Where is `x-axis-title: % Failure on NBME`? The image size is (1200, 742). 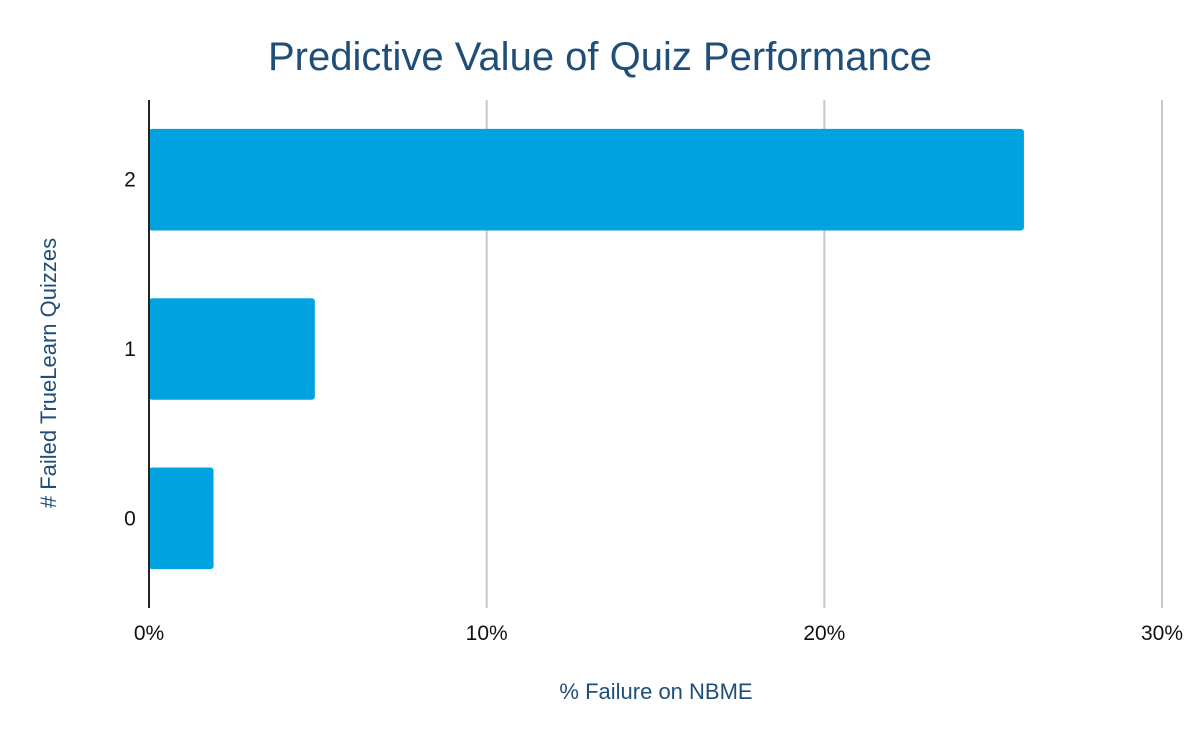
x-axis-title: % Failure on NBME is located at coordinates (655, 691).